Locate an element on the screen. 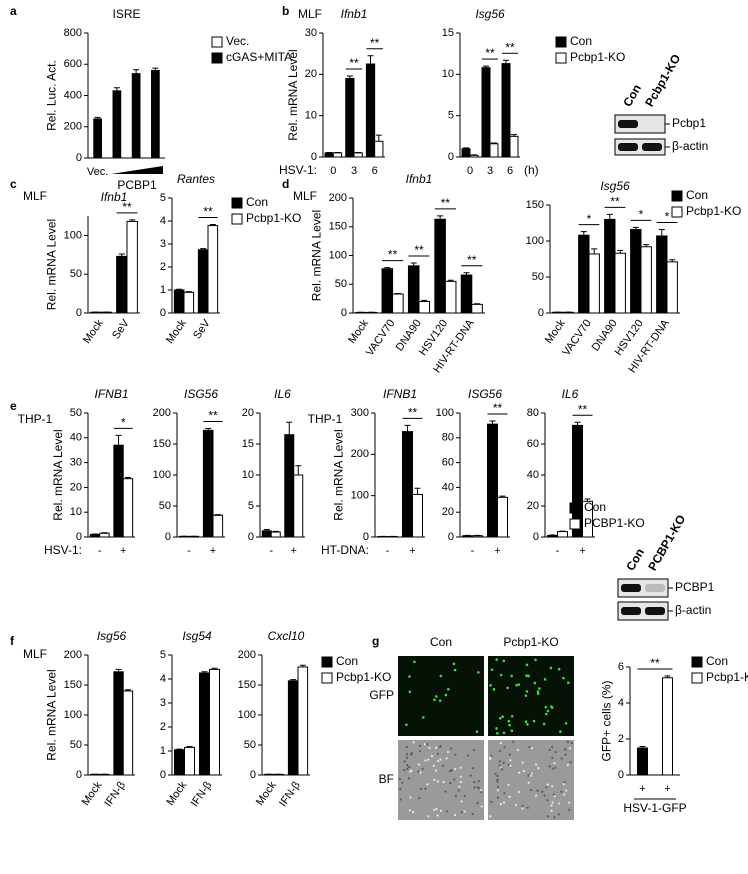 The image size is (748, 874). blot-band is located at coordinates (631, 588).